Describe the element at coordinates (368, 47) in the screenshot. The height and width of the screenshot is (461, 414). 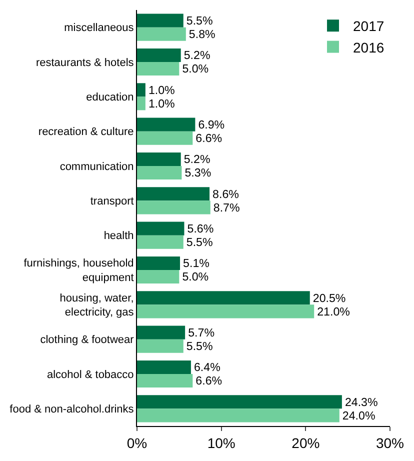
I see `legend-label: 2016` at that location.